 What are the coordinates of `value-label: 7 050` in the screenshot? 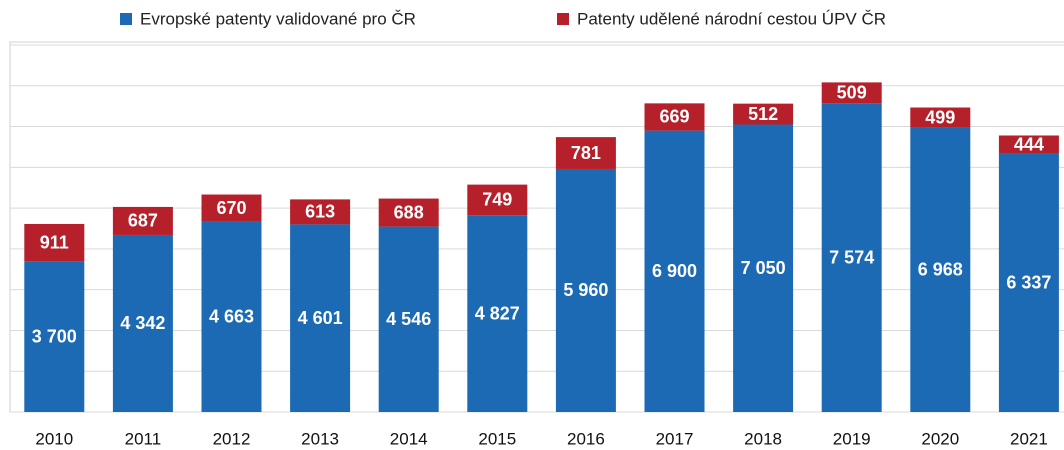 It's located at (763, 268).